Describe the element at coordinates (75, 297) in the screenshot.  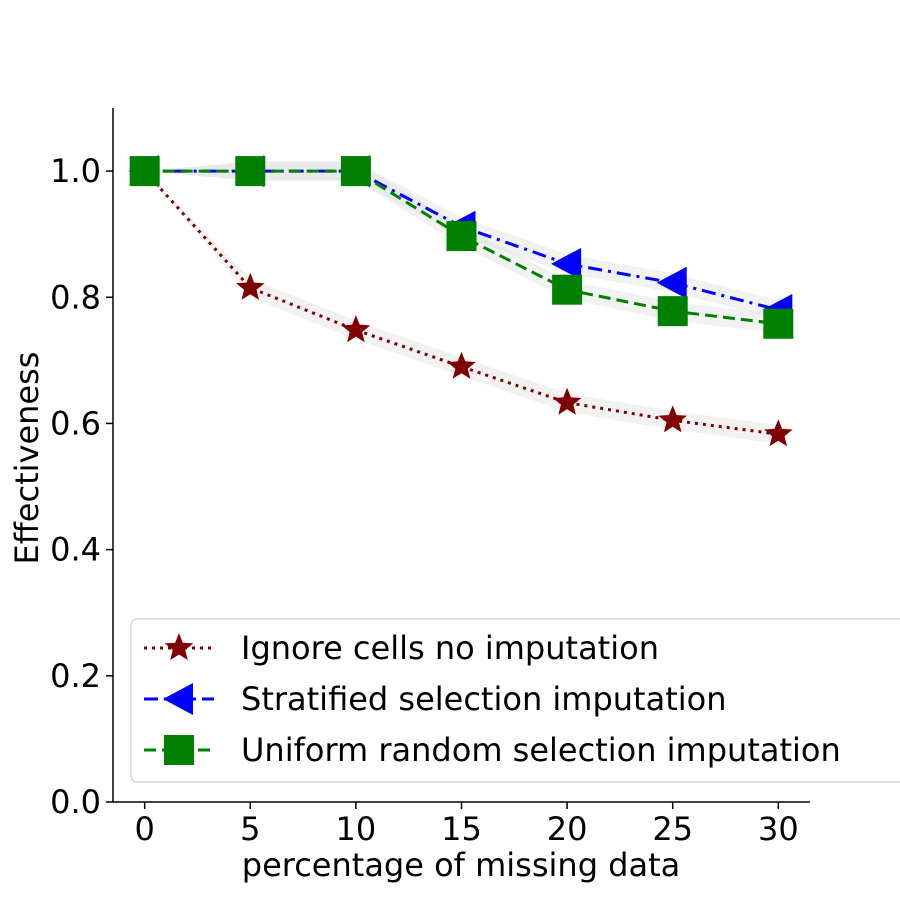
I see `y-tick-label: 0.8` at that location.